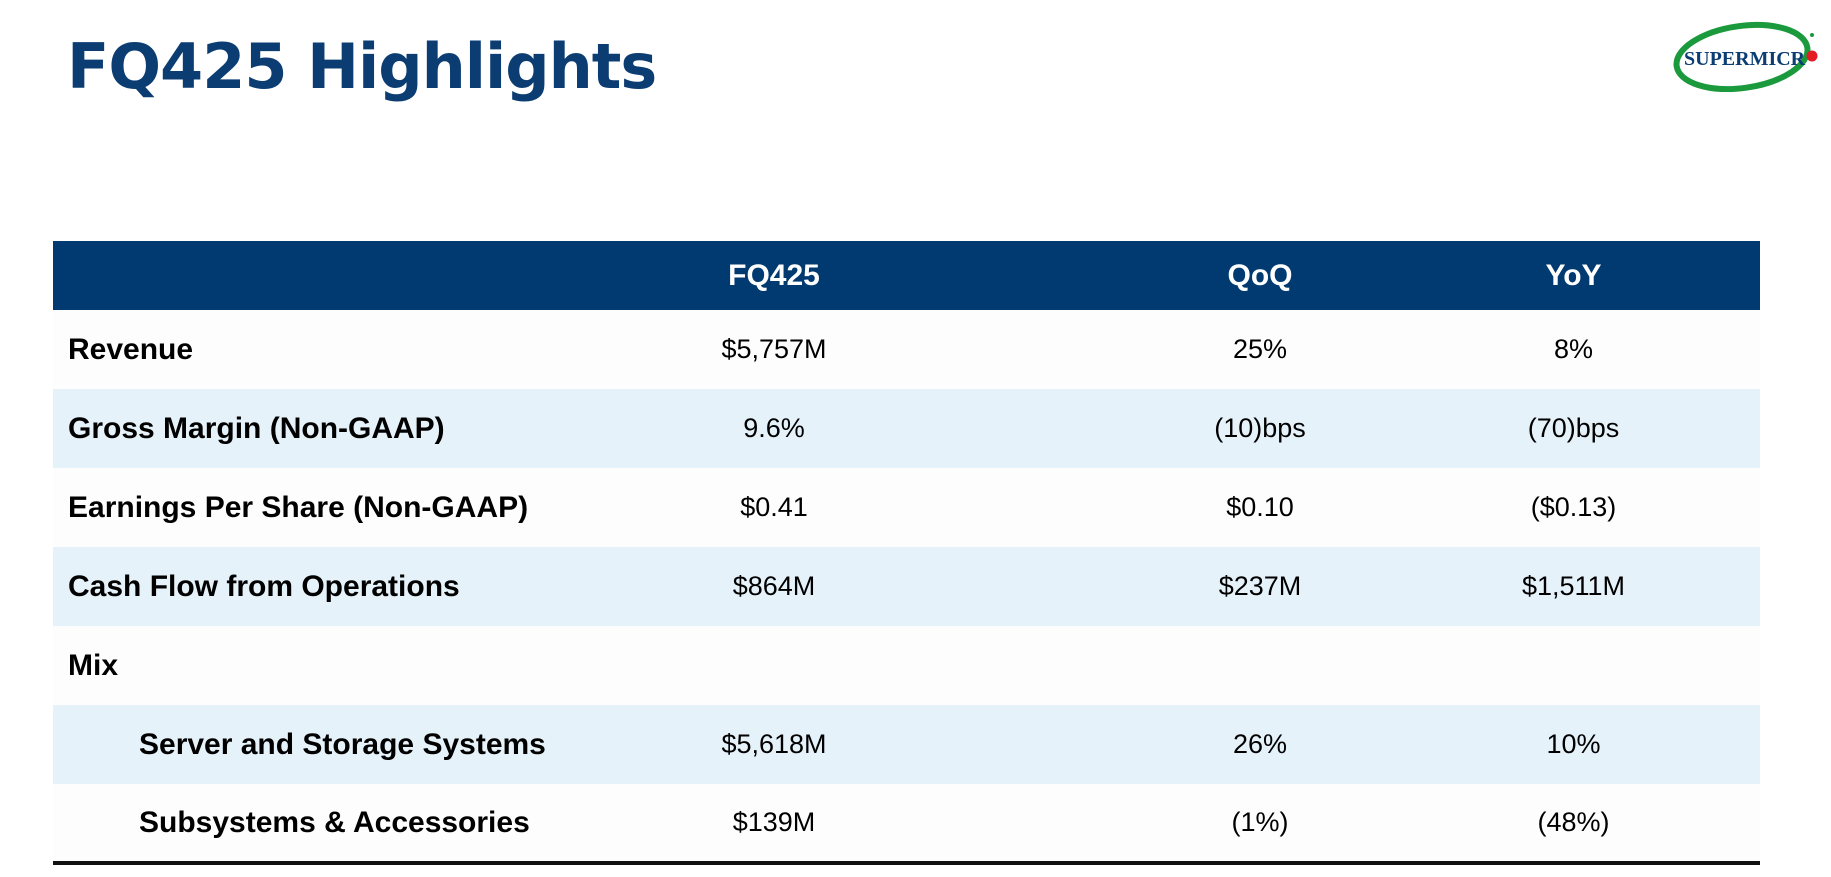  I want to click on row-label: Subsystems & Accessories, so click(334, 822).